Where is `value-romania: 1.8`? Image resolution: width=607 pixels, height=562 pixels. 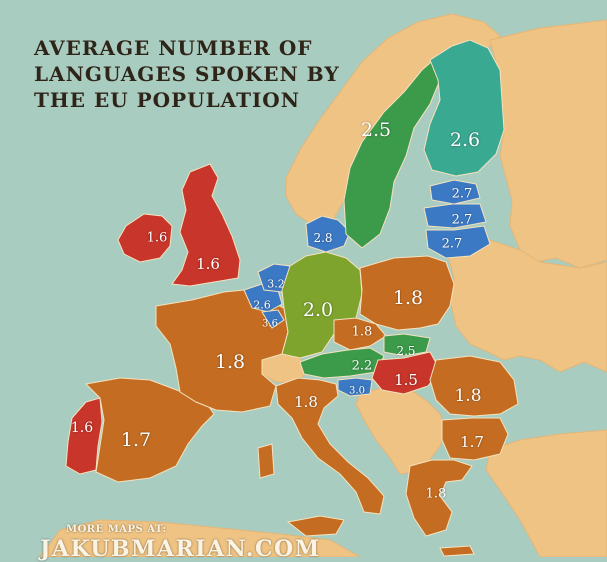
value-romania: 1.8 is located at coordinates (468, 396).